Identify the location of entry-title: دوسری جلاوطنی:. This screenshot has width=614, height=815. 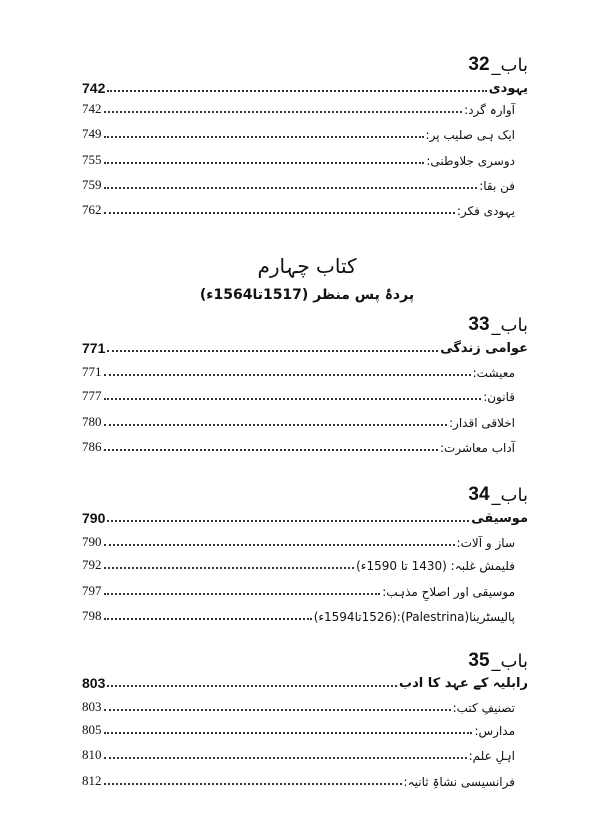
(470, 161).